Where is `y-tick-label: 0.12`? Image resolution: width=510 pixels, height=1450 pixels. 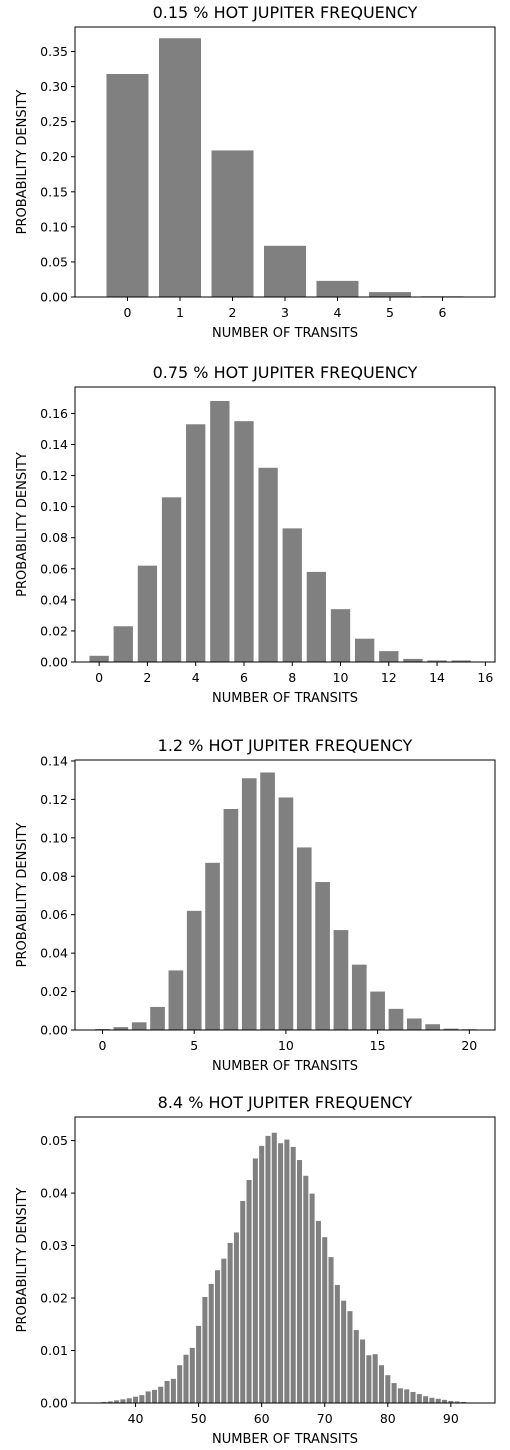
y-tick-label: 0.12 is located at coordinates (54, 799).